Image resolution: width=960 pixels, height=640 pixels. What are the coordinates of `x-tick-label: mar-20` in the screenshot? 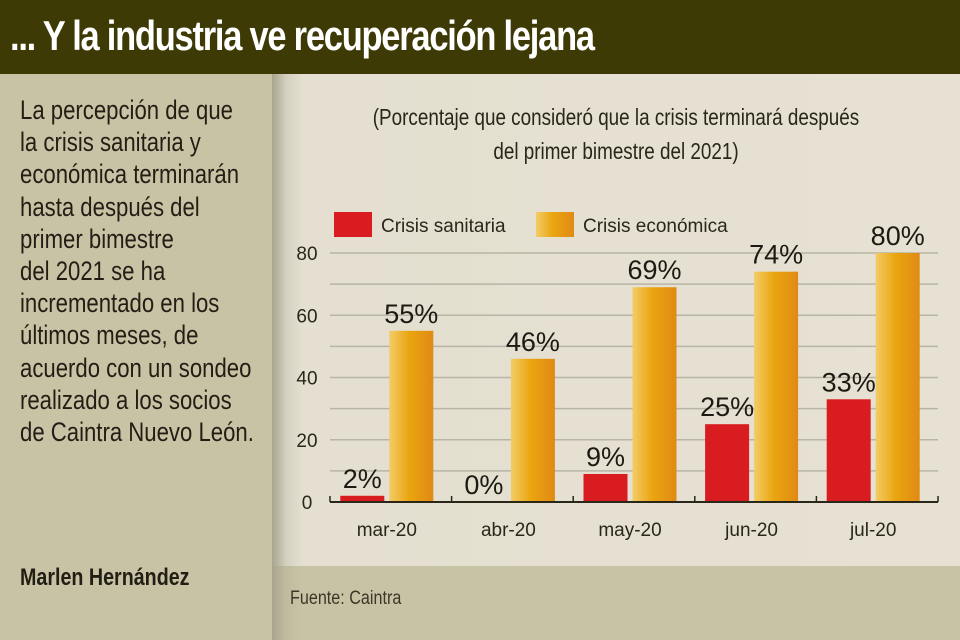 It's located at (387, 530).